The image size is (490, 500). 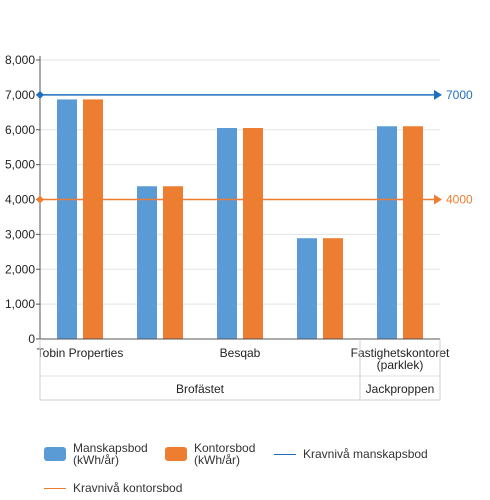 I want to click on y-tick-label: 1,000, so click(x=20, y=304).